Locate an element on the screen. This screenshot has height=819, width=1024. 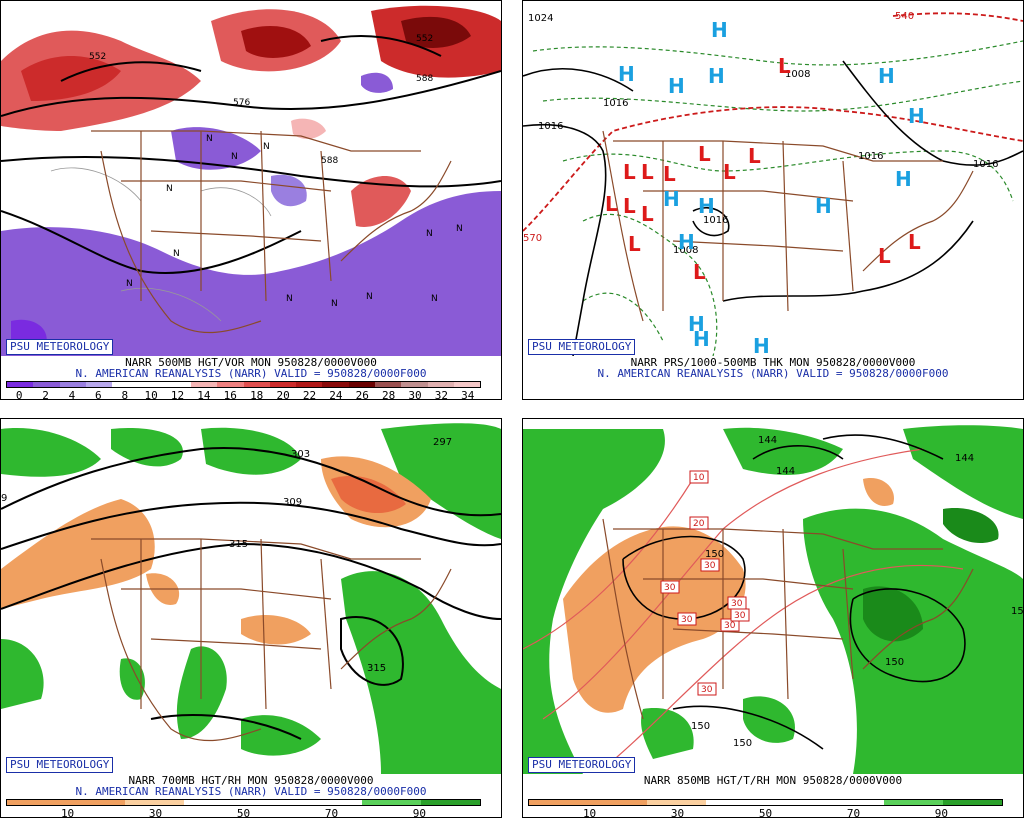
colorbar-ticks: 0 2 4 6 8 10 12 14 16 18 20 22 24 26 28 30 32 34 is located at coordinates (243, 394).